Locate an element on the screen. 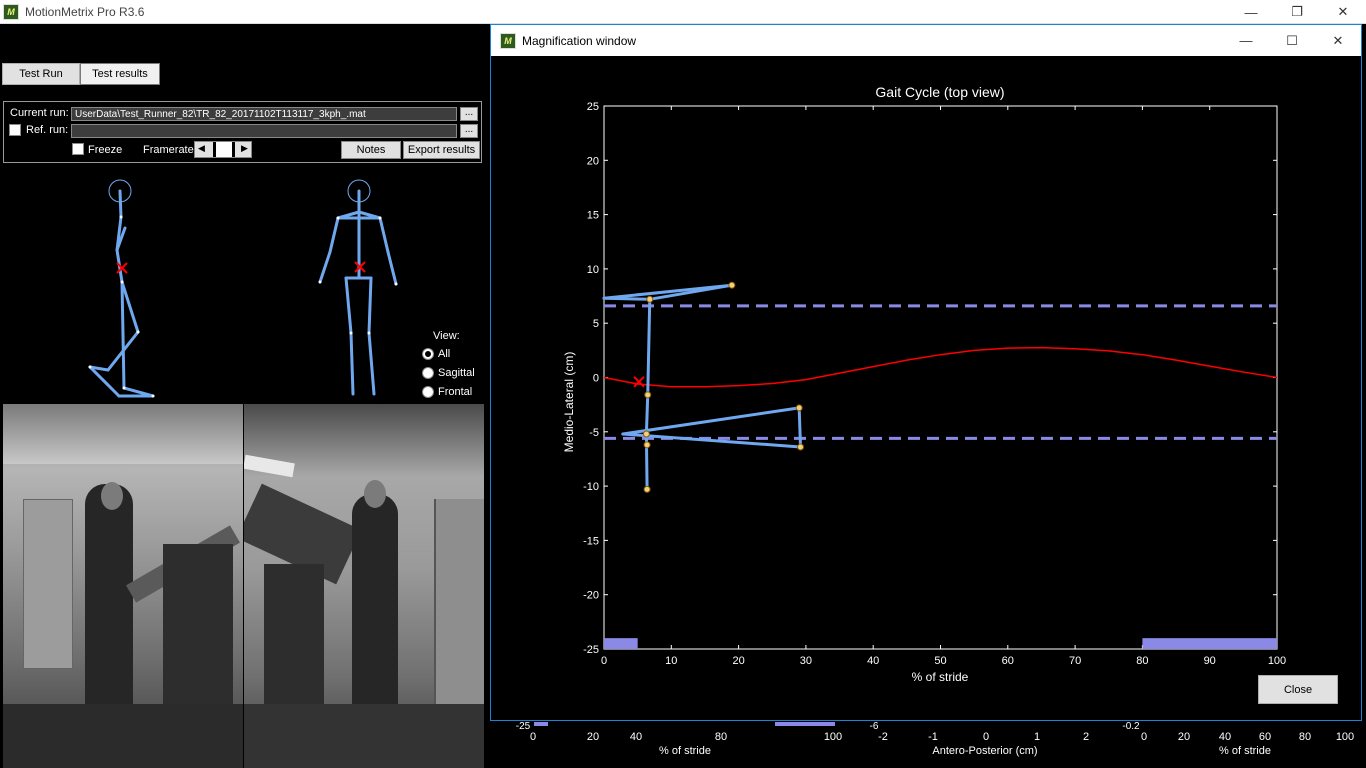 The height and width of the screenshot is (768, 1366). center-of-mass-trajectory is located at coordinates (940, 367).